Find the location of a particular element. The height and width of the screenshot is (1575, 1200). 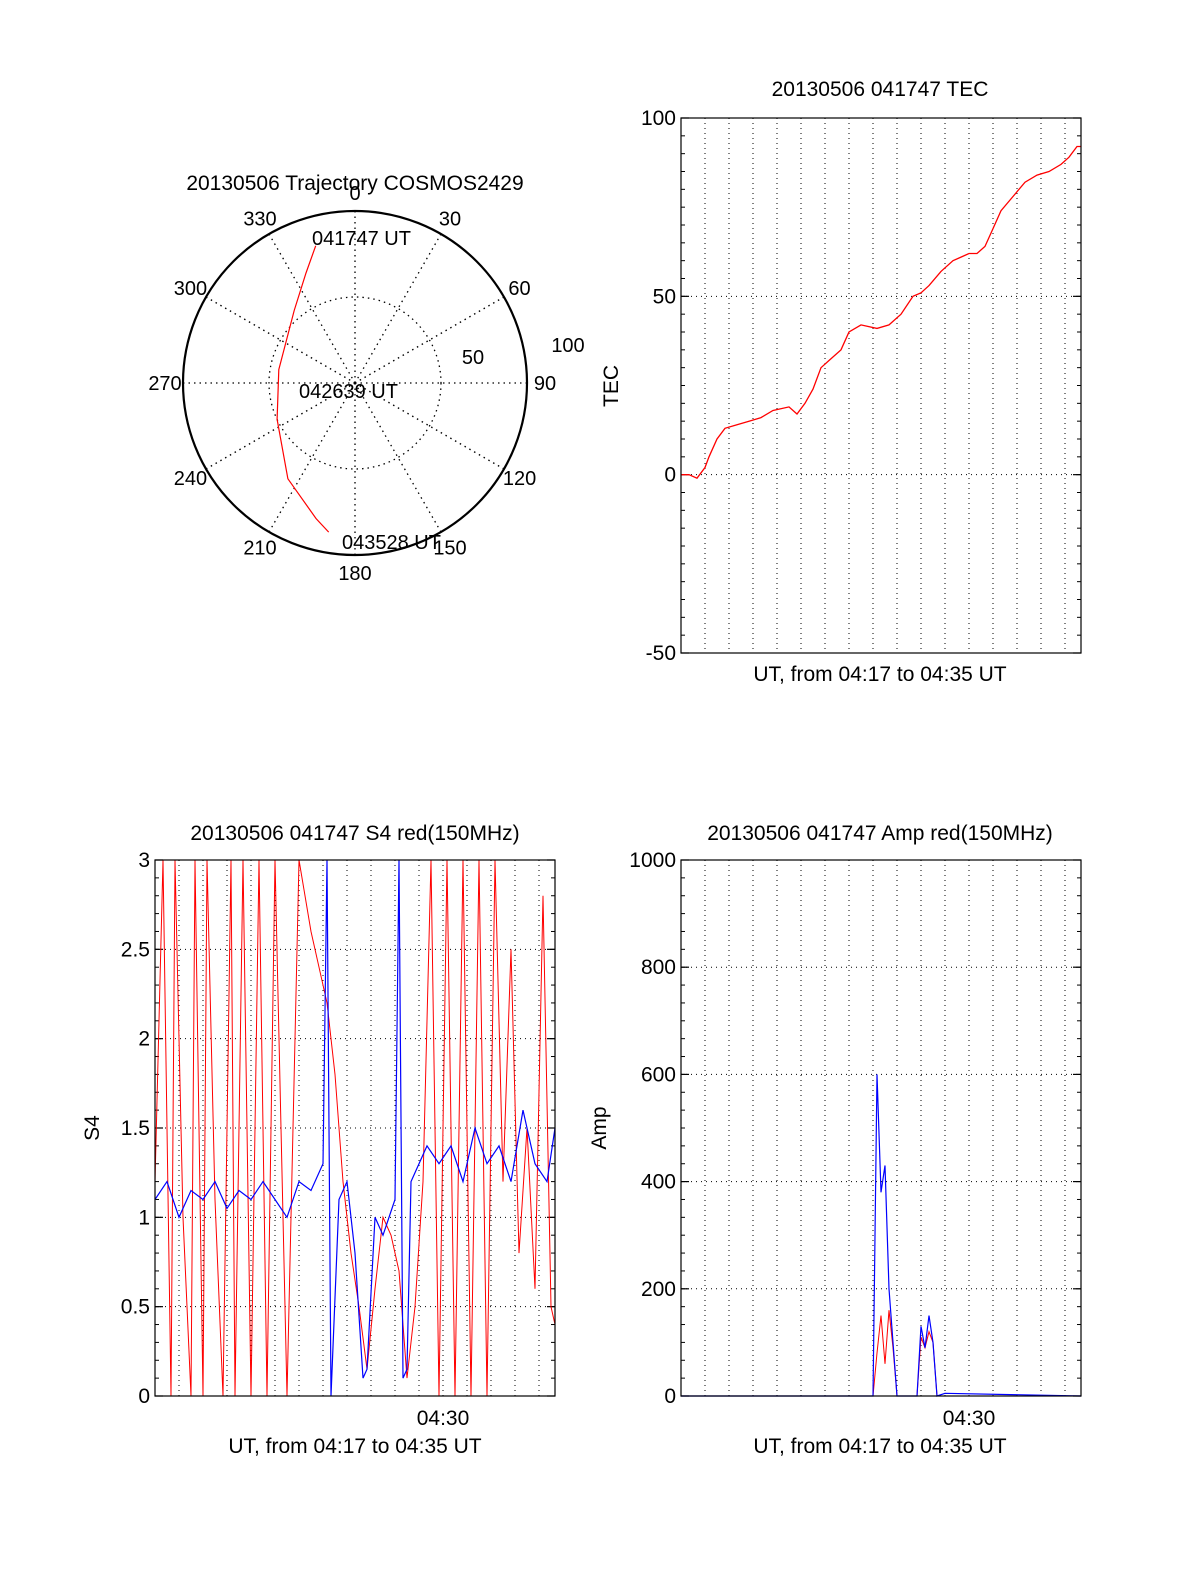

polar-angle-labels: 0 30 60 90 120 150 180 210 240 270 300 330 is located at coordinates (352, 384).